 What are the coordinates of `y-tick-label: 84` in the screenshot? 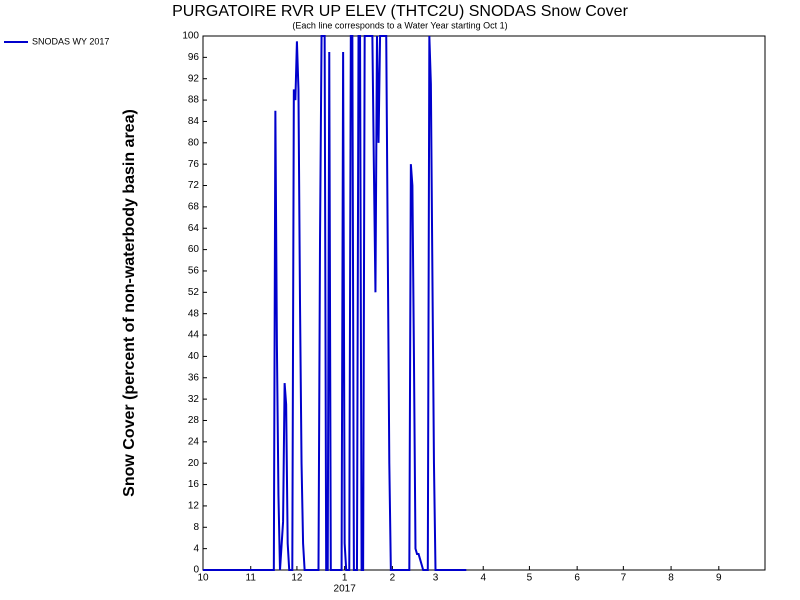 It's located at (194, 121).